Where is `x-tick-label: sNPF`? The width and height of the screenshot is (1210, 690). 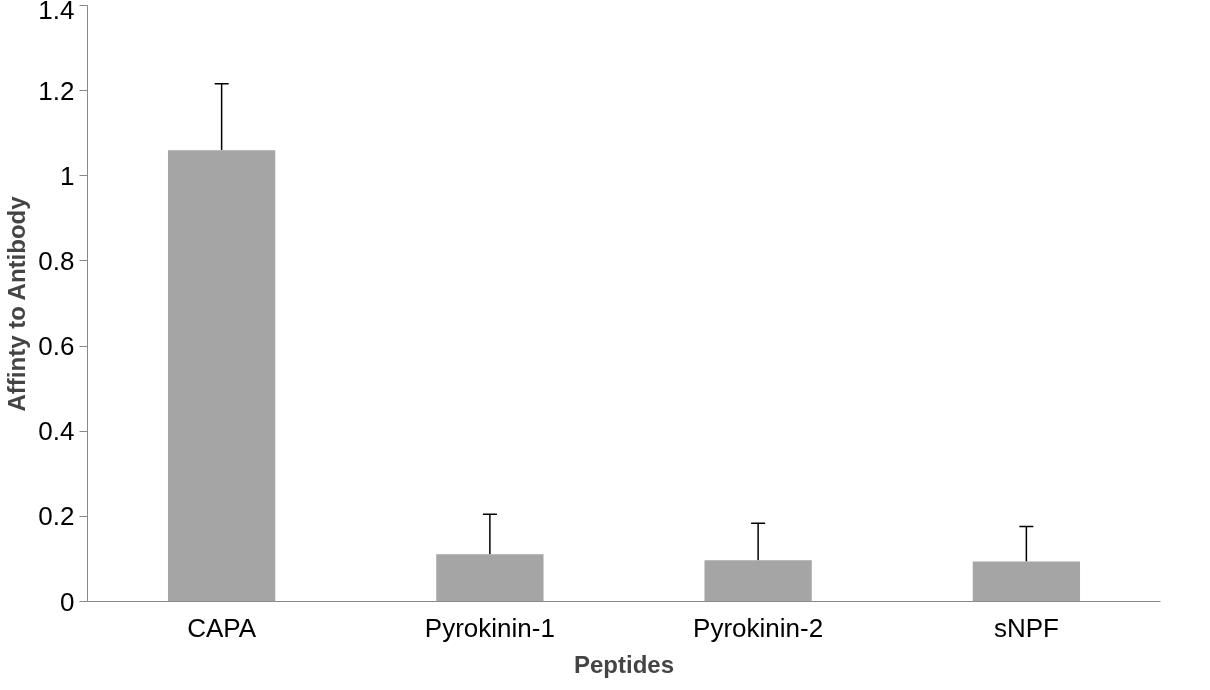
x-tick-label: sNPF is located at coordinates (1026, 627).